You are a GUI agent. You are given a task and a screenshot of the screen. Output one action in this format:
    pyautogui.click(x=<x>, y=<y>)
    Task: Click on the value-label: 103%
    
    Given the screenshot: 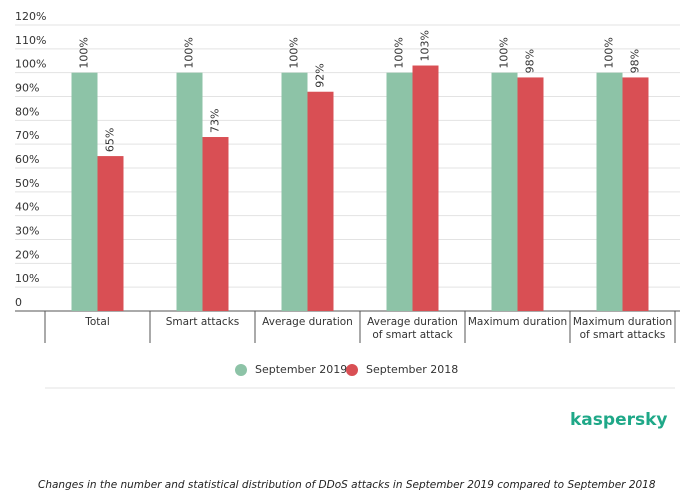 What is the action you would take?
    pyautogui.click(x=425, y=45)
    